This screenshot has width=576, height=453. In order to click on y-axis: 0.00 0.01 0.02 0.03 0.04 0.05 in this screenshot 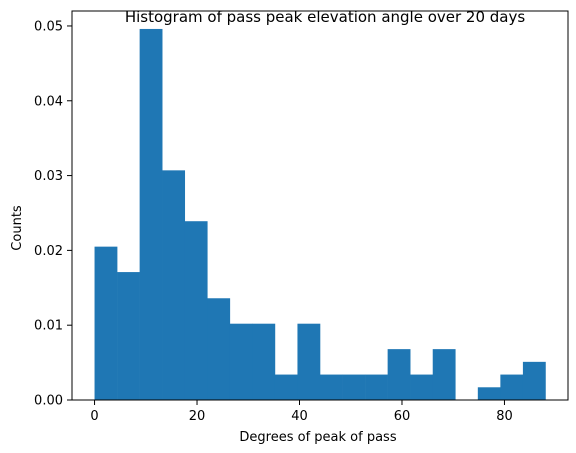, I will do `click(53, 214)`.